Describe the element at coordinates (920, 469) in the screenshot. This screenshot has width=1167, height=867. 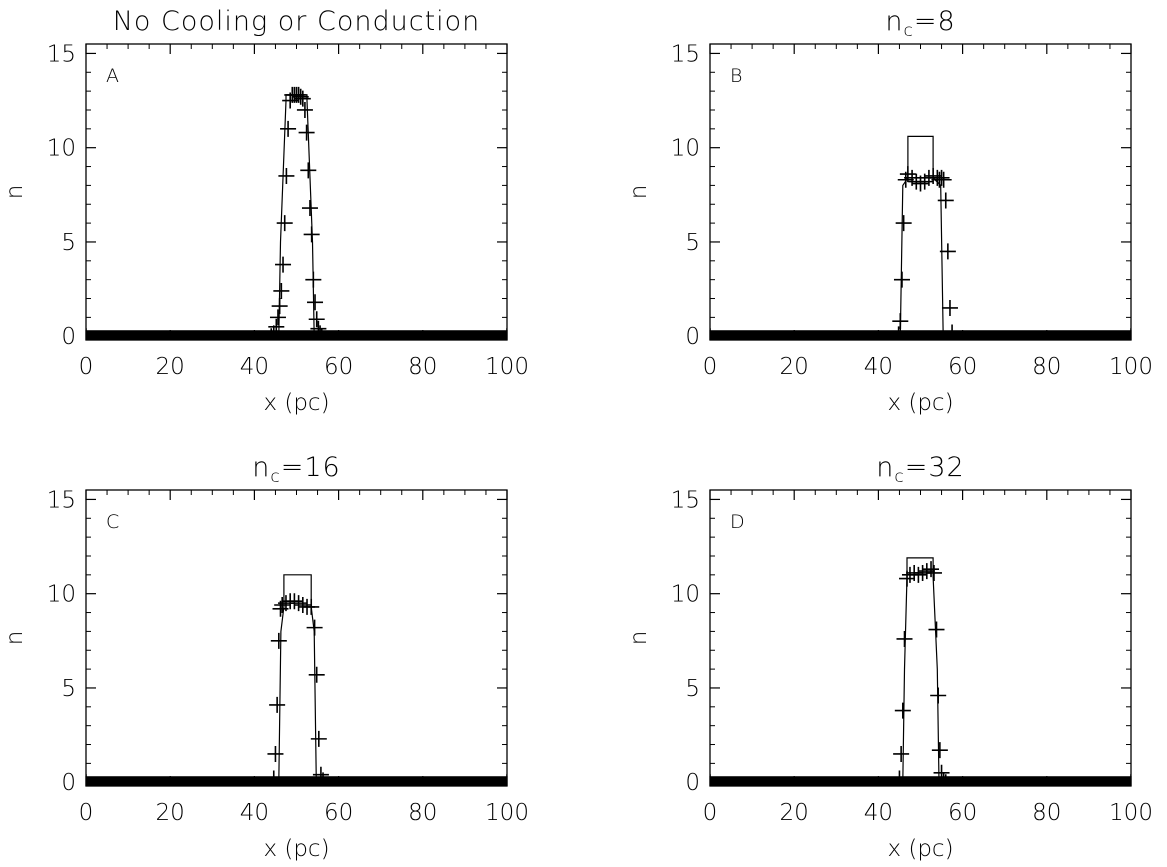
I see `chart-title: nc=32` at that location.